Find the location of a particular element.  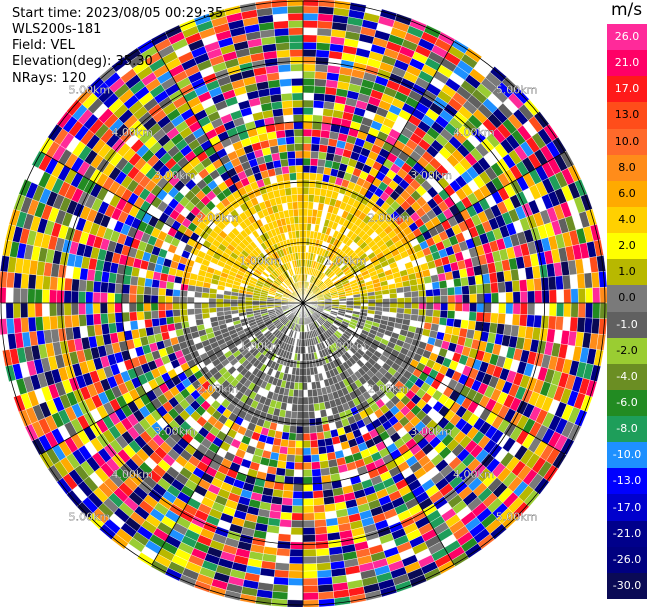

range-ring-label: 4.00km is located at coordinates (474, 132).